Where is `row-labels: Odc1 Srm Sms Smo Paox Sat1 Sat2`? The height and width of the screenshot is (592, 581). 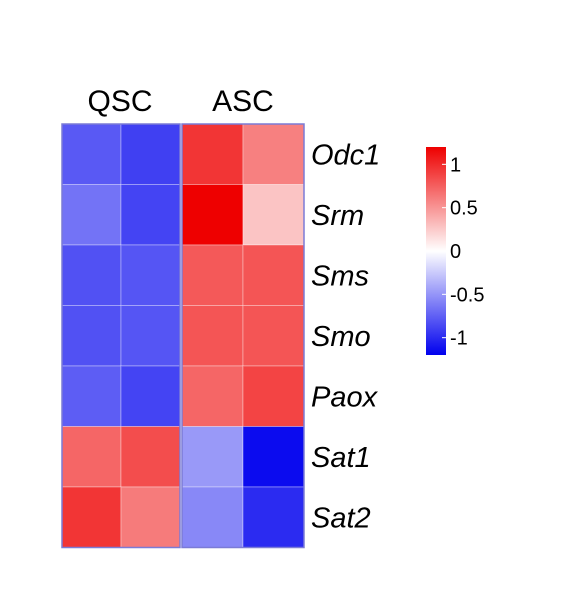
row-labels: Odc1 Srm Sms Smo Paox Sat1 Sat2 is located at coordinates (345, 336).